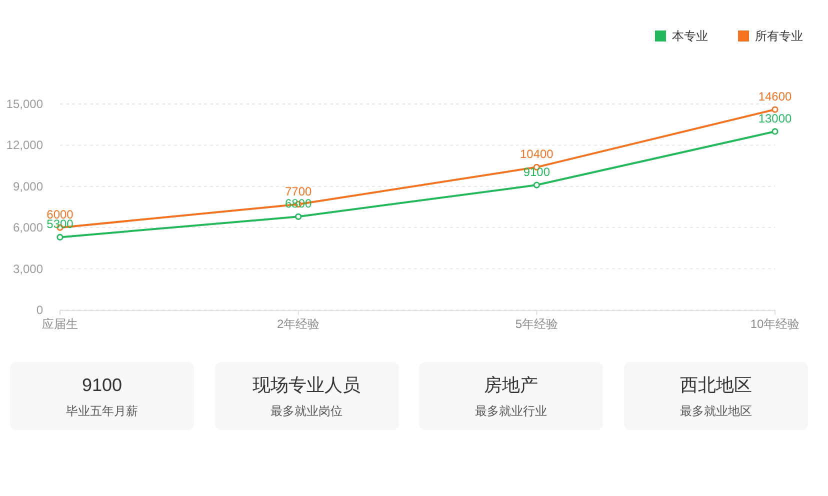  What do you see at coordinates (537, 154) in the screenshot?
I see `data-label: 10400` at bounding box center [537, 154].